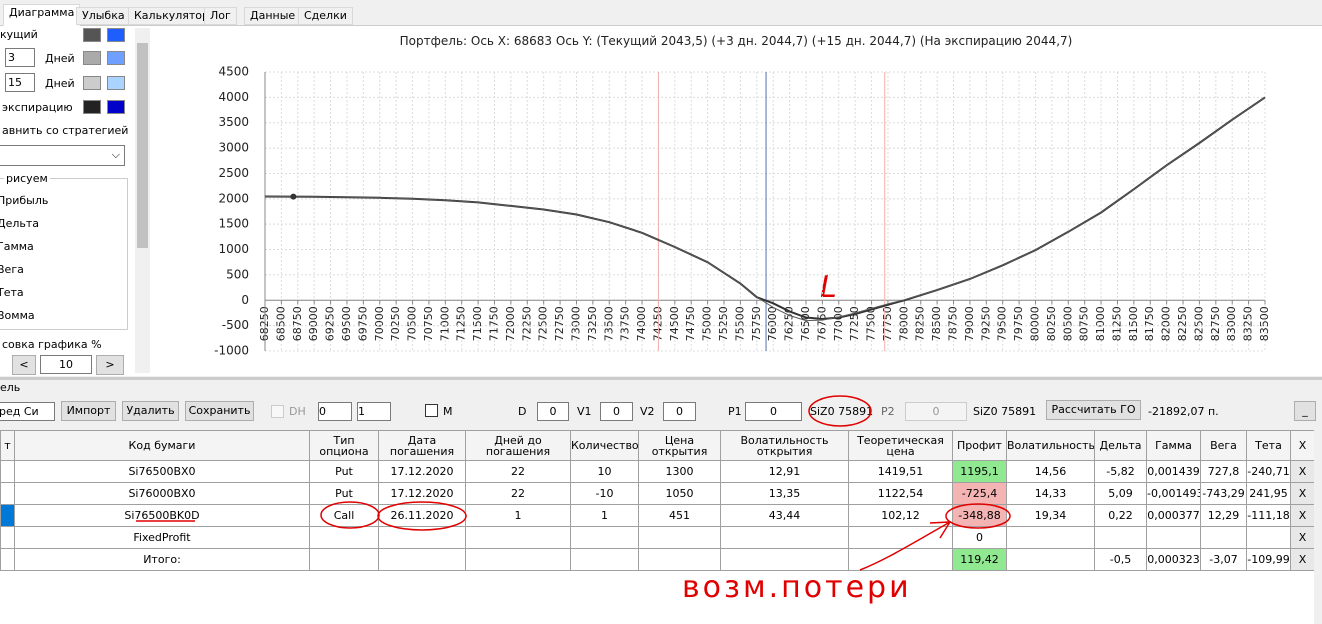 The width and height of the screenshot is (1322, 624). Describe the element at coordinates (1248, 323) in the screenshot. I see `x-tick-label: 83250` at that location.